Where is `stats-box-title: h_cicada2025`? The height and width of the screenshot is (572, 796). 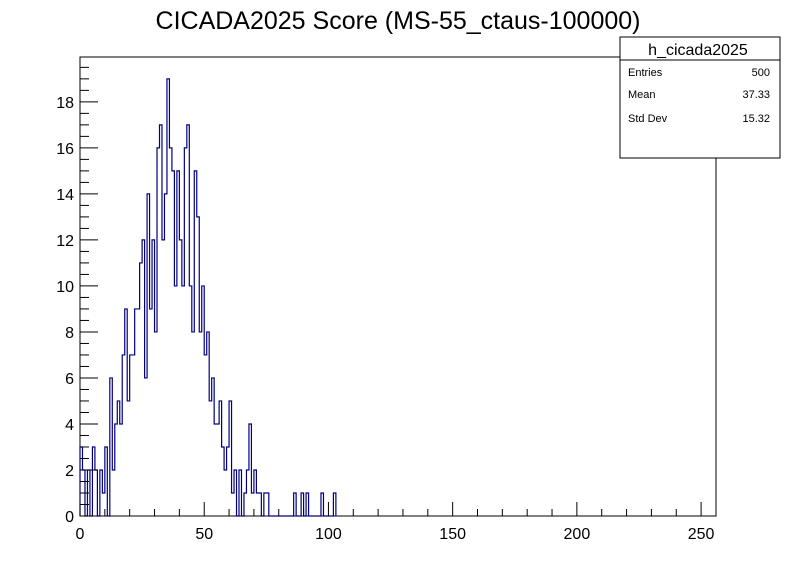
stats-box-title: h_cicada2025 is located at coordinates (698, 50).